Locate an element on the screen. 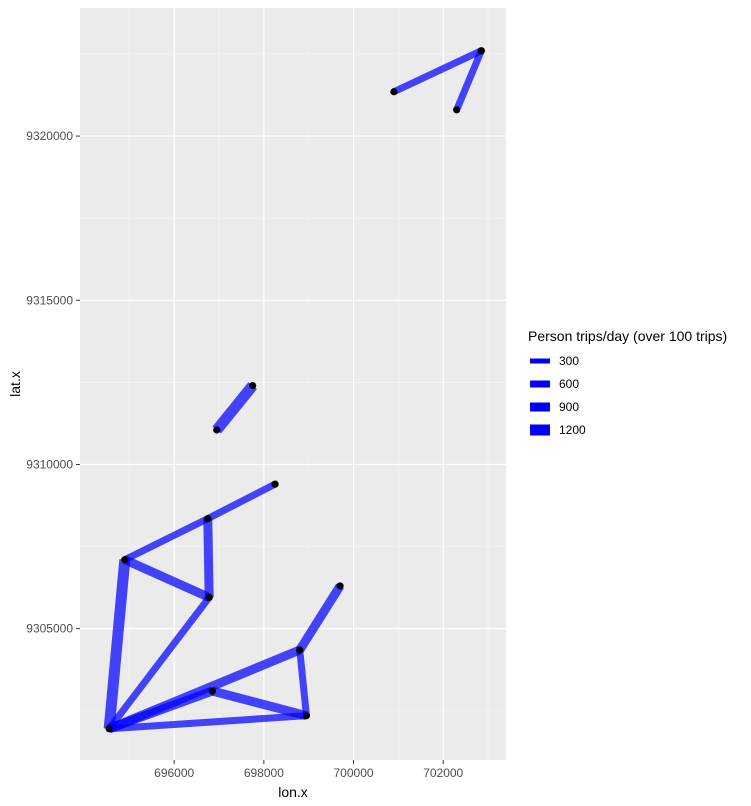 This screenshot has height=806, width=751. x-tick-label: 698000 is located at coordinates (264, 773).